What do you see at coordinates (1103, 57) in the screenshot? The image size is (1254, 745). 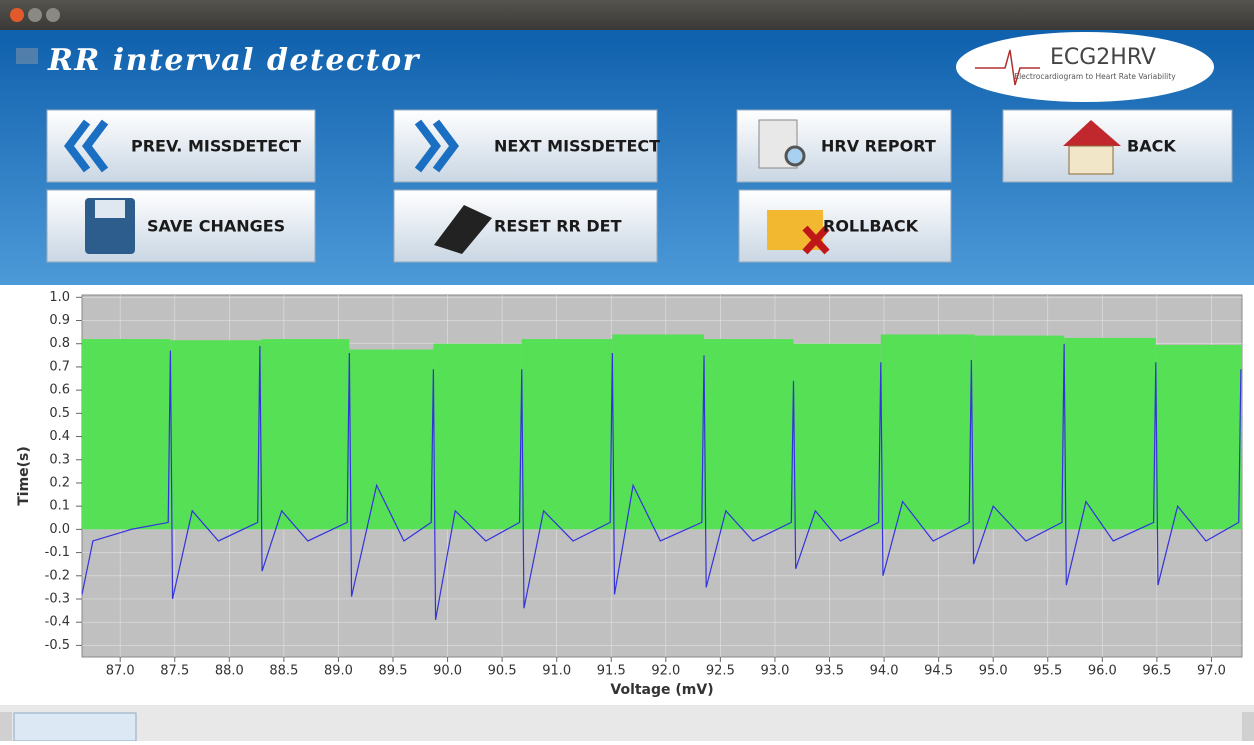 I see `logo-title: ECG2HRV` at bounding box center [1103, 57].